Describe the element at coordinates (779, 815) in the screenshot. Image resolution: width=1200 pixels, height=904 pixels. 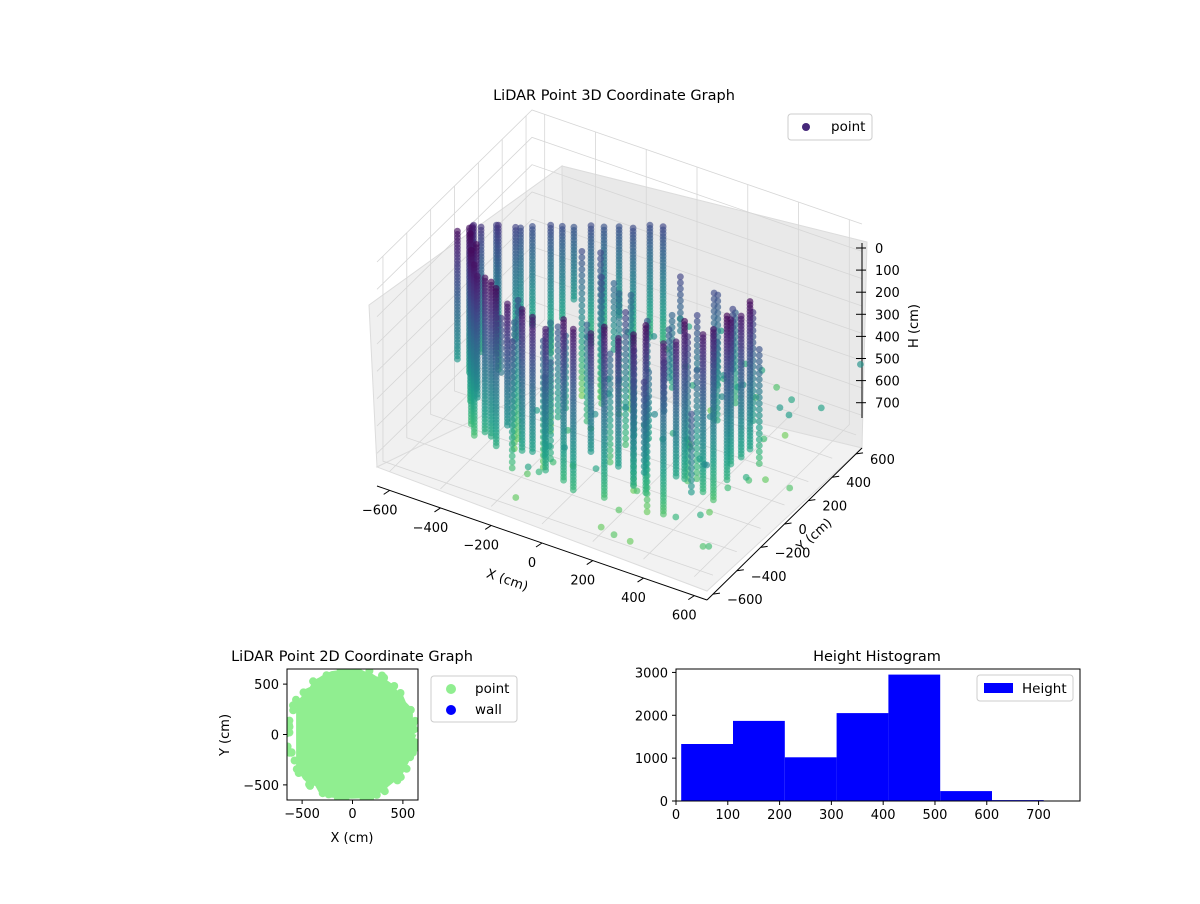
I see `histogram-x-tick-label: 200` at that location.